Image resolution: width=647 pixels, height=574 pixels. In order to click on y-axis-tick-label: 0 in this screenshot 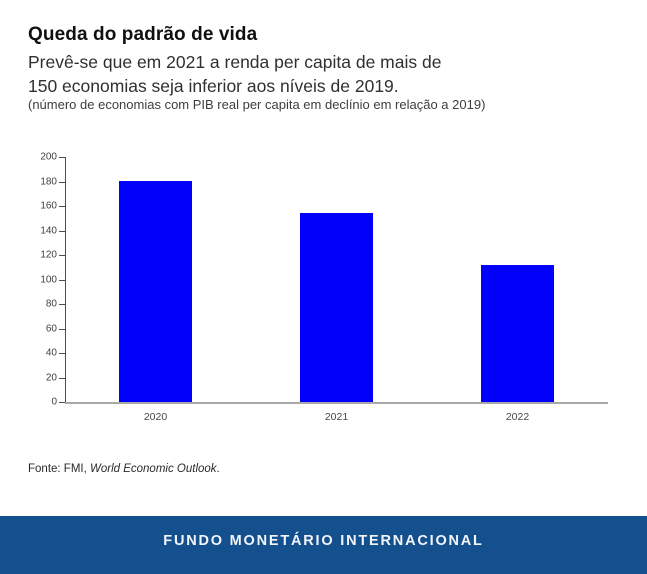, I will do `click(54, 402)`.